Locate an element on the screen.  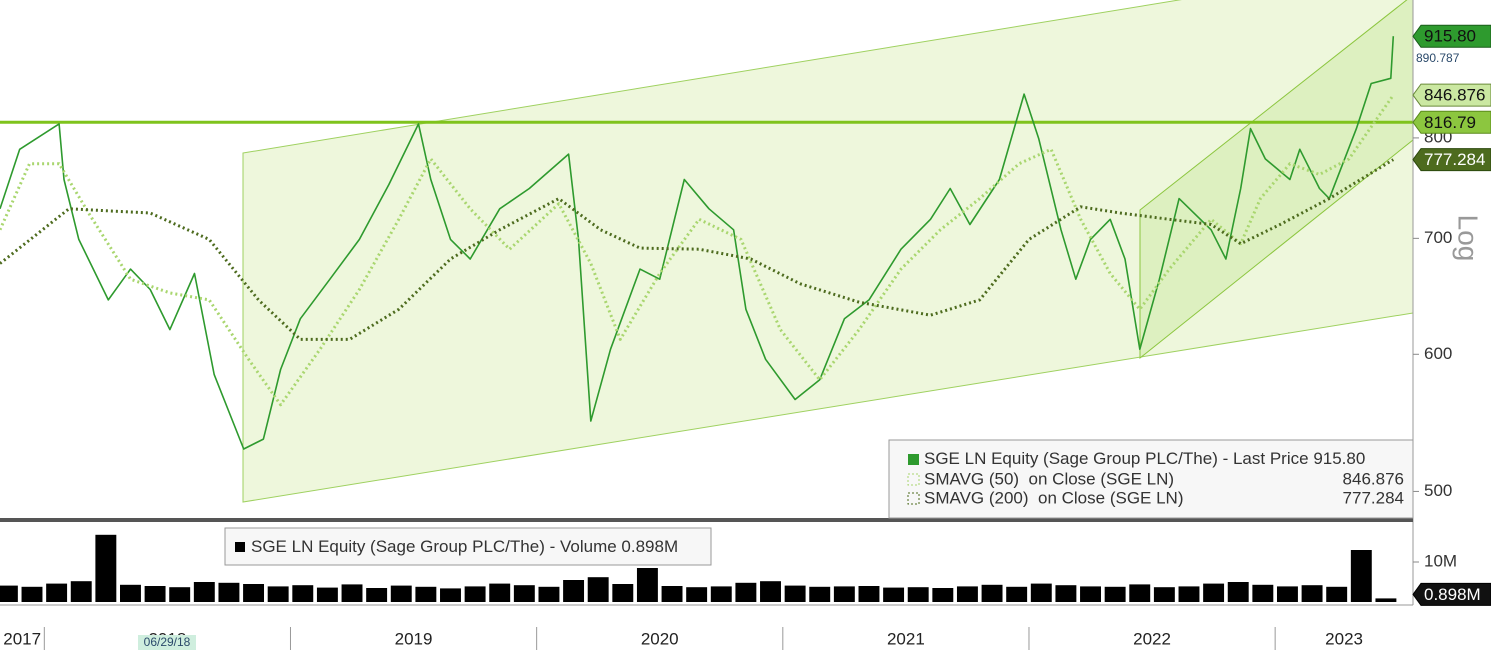
date-marker: 06/29/18 is located at coordinates (167, 642).